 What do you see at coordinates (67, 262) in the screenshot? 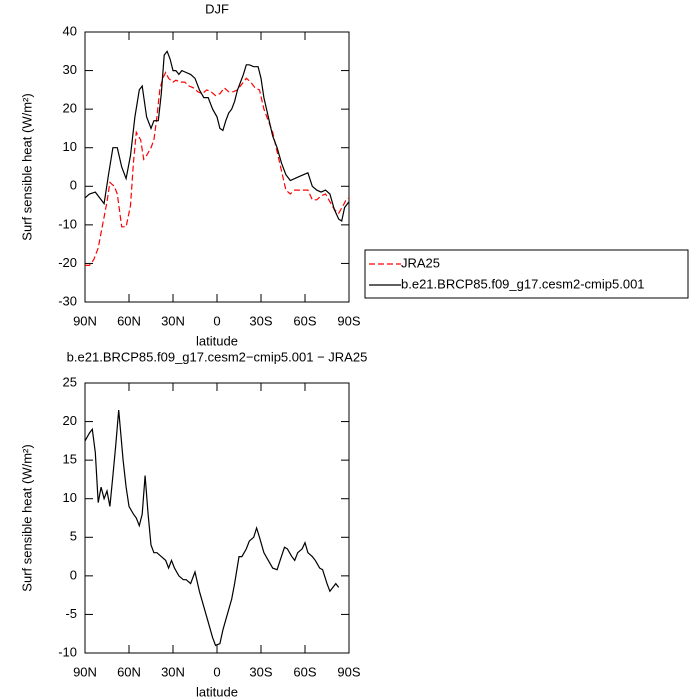
I see `y-tick-label: -20` at bounding box center [67, 262].